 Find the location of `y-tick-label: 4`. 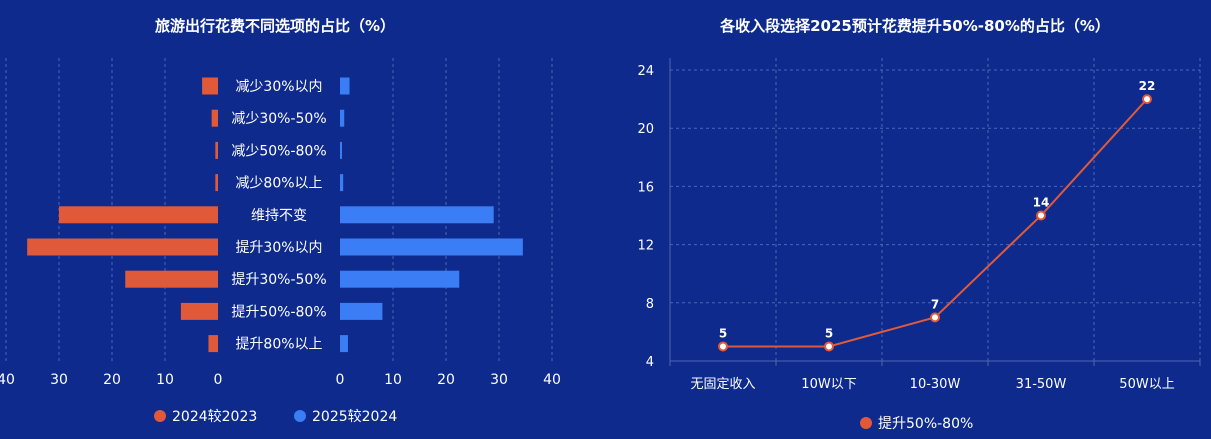

y-tick-label: 4 is located at coordinates (650, 362).